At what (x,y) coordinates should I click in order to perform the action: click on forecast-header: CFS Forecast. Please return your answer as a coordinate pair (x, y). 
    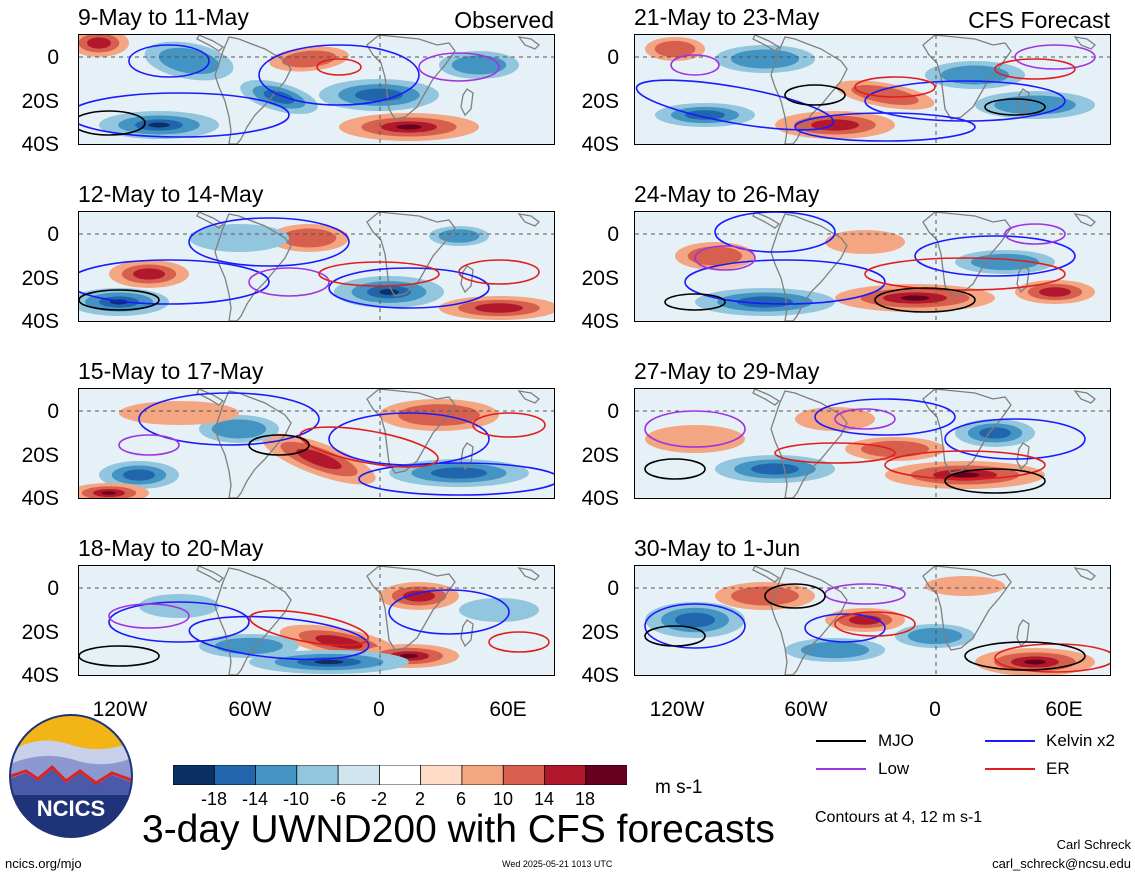
    Looking at the image, I should click on (1039, 20).